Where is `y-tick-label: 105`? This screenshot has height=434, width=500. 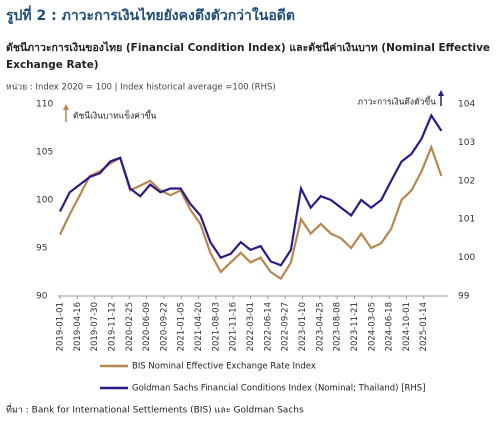
y-tick-label: 105 is located at coordinates (44, 153).